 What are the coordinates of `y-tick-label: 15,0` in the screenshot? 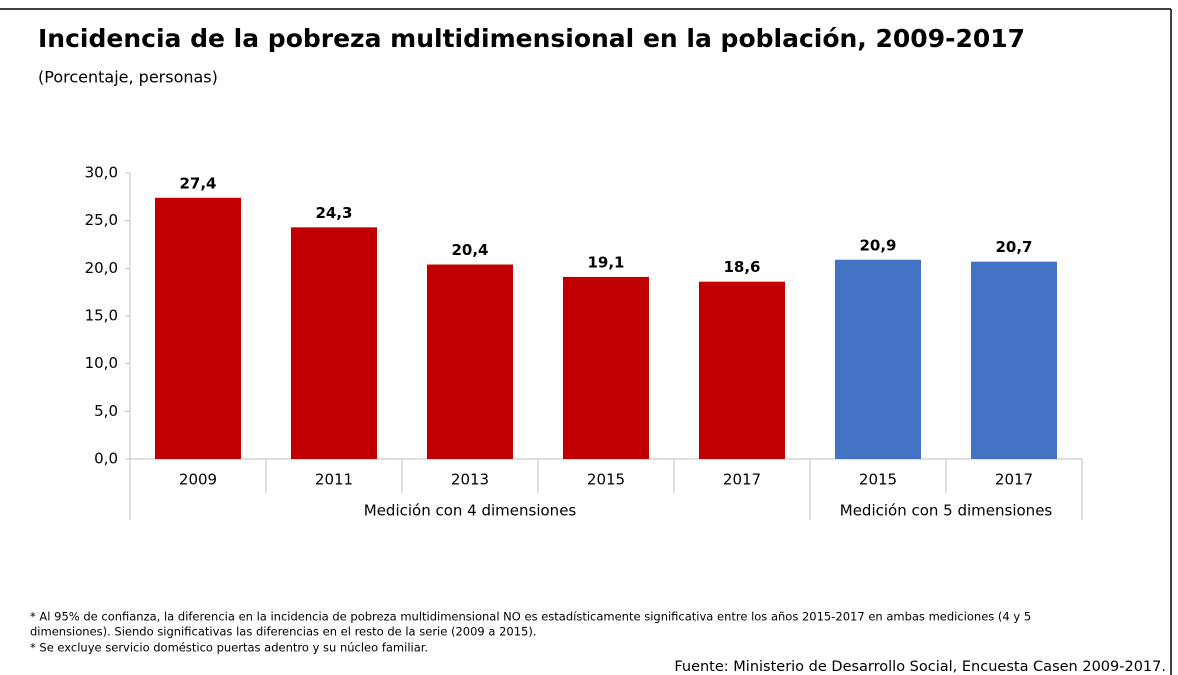 It's located at (101, 316).